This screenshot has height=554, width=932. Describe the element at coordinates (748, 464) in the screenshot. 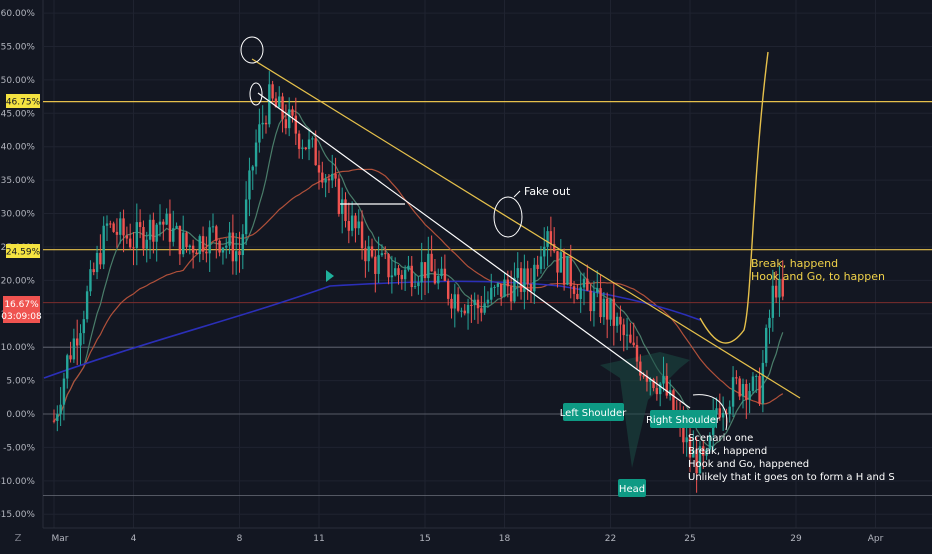

I see `scenario-line-3: Hook and Go, happened` at that location.